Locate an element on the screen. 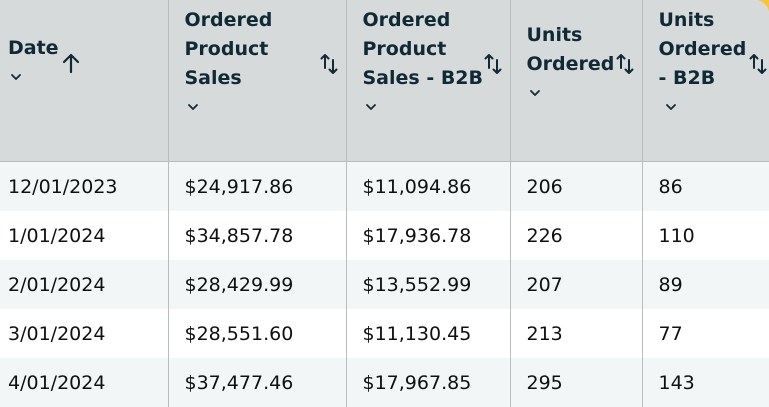 Image resolution: width=769 pixels, height=407 pixels. cell-units-ordered-b2b: 110 is located at coordinates (705, 235).